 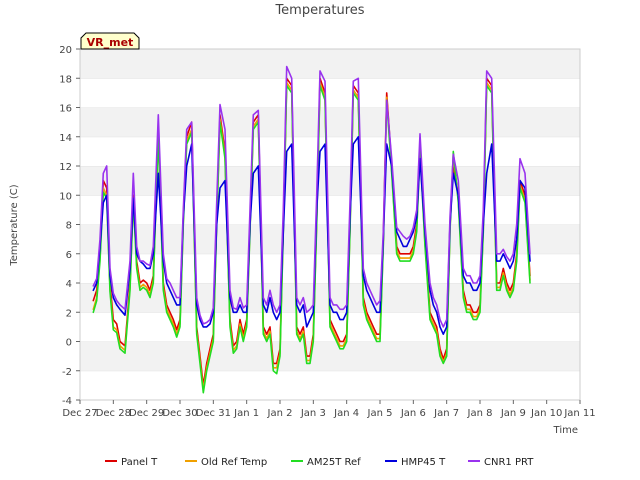 What do you see at coordinates (67, 401) in the screenshot?
I see `y-tick-label: -4` at bounding box center [67, 401].